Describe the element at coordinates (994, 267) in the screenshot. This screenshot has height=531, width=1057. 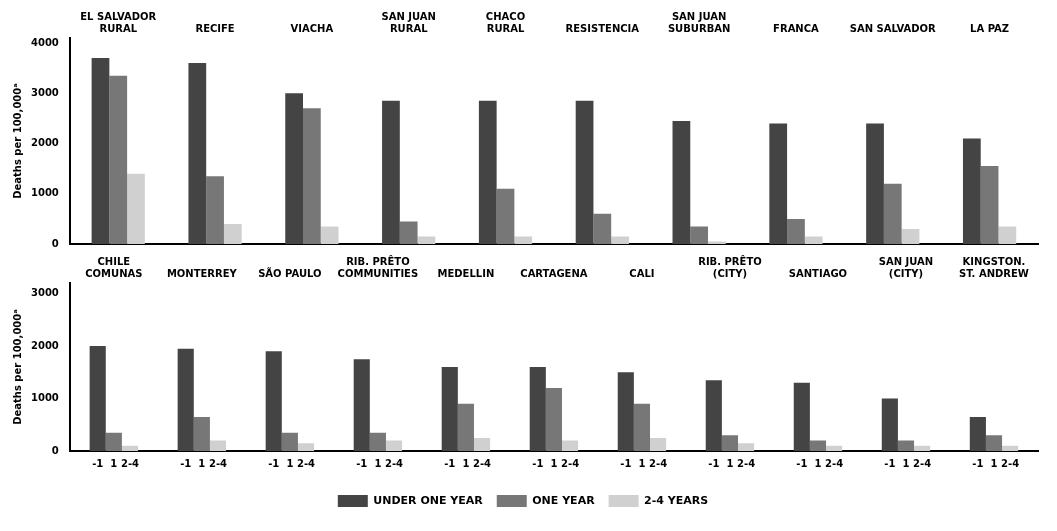
I see `x-tick-label: KINGSTON. ST. ANDREW` at that location.